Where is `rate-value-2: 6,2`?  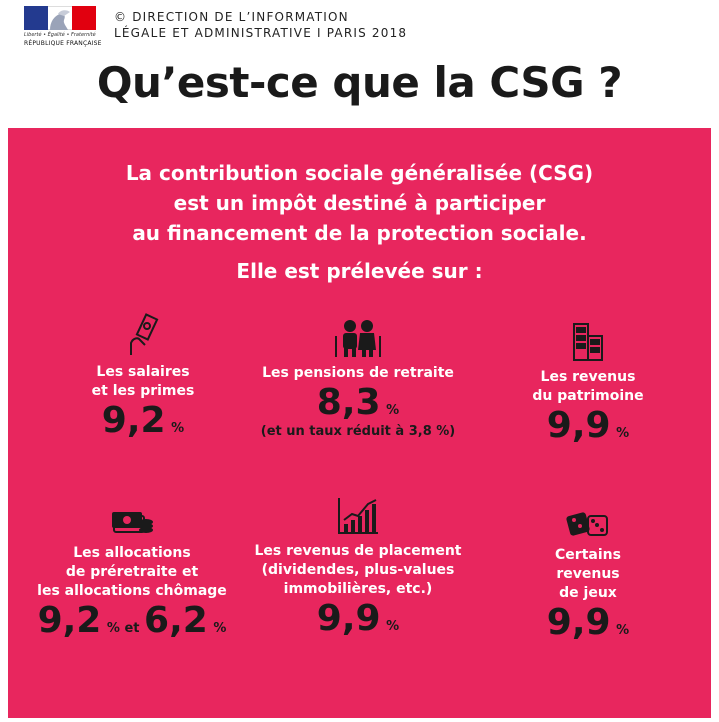 rate-value-2: 6,2 is located at coordinates (176, 620).